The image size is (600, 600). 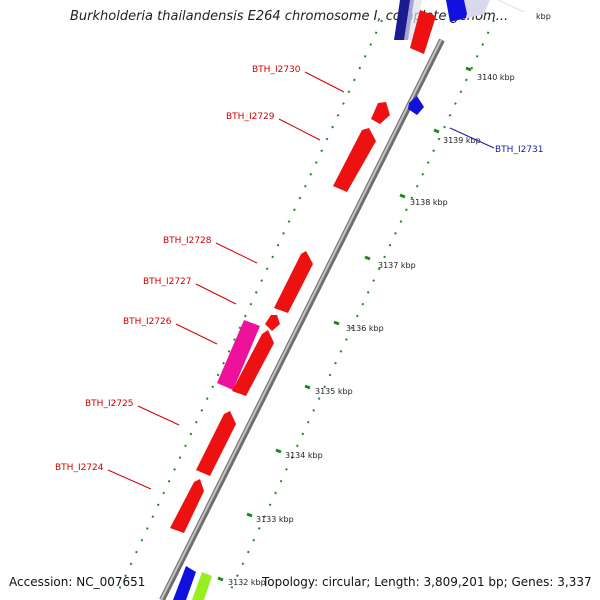 I want to click on gene-arrow-bth-i2731, so click(x=416, y=105).